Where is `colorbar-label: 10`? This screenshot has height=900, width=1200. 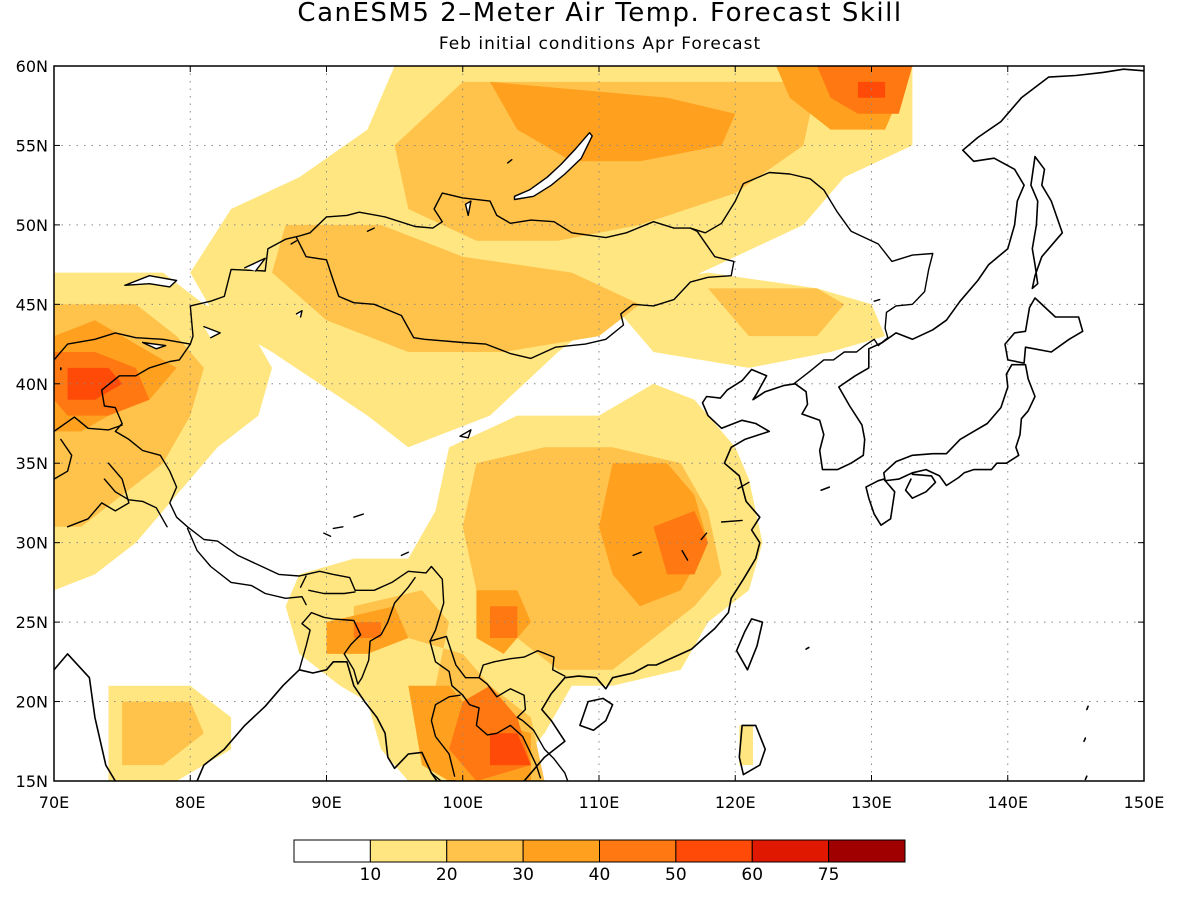
colorbar-label: 10 is located at coordinates (371, 875).